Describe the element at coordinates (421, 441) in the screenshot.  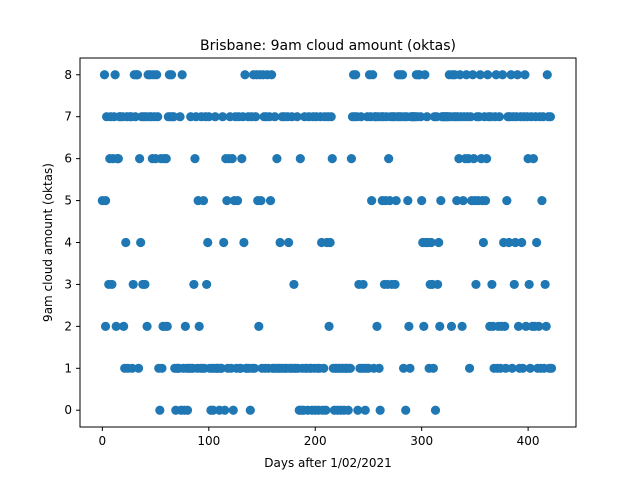
I see `x-tick-label-300: 300` at that location.